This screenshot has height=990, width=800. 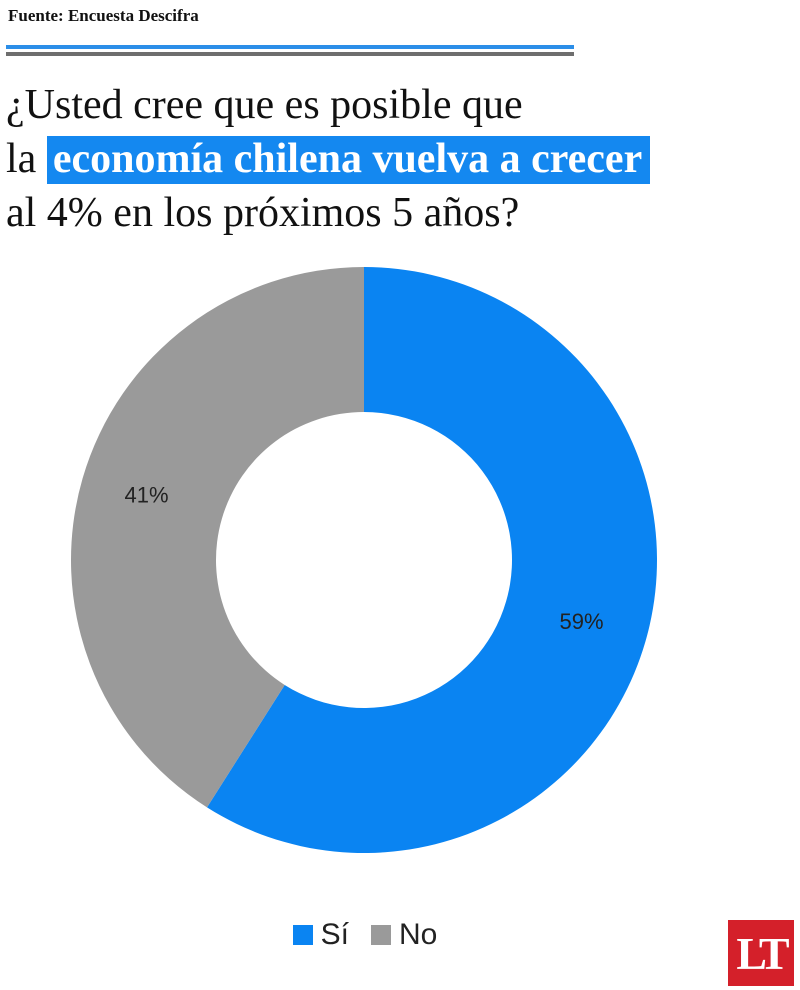 What do you see at coordinates (146, 495) in the screenshot?
I see `slice-label-no: 41%` at bounding box center [146, 495].